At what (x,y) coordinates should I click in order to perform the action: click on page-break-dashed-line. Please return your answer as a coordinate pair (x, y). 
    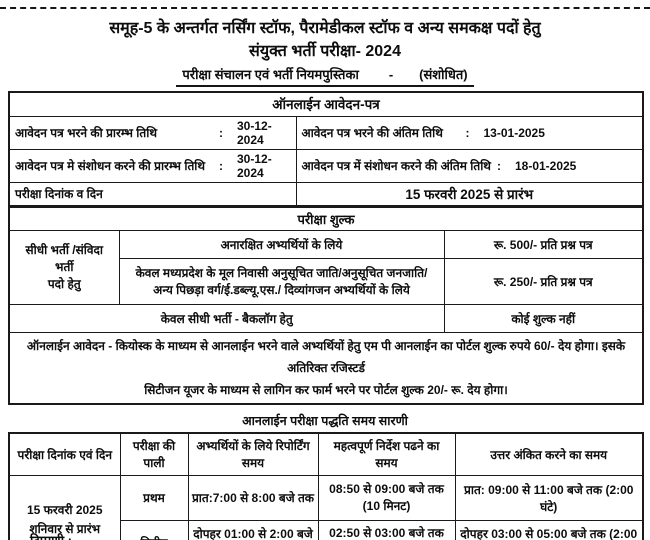
    Looking at the image, I should click on (325, 8).